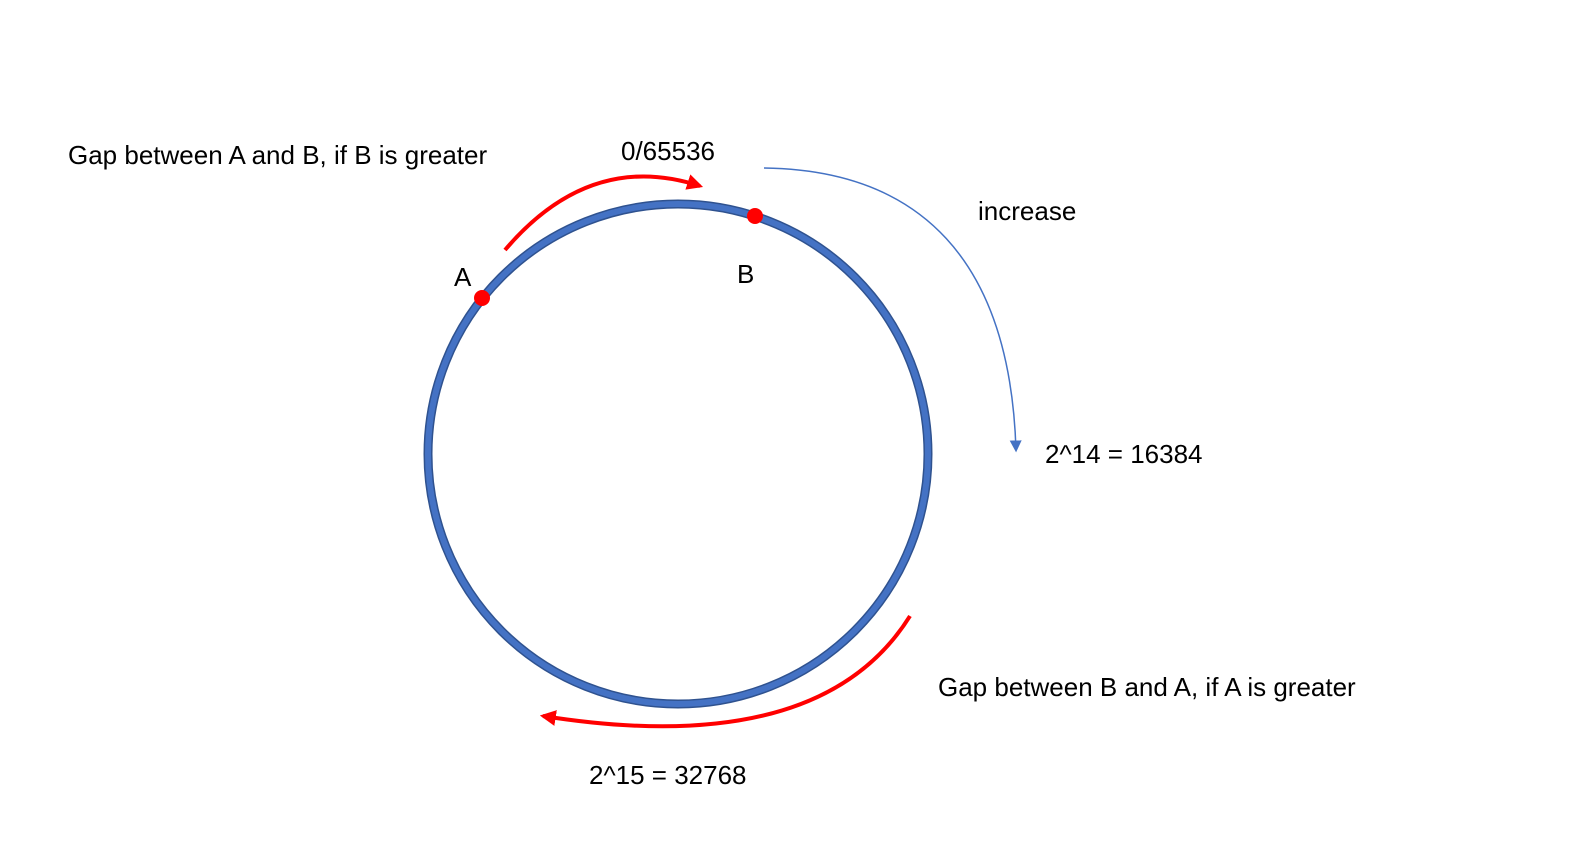 This screenshot has width=1584, height=868. Describe the element at coordinates (277, 155) in the screenshot. I see `gap-ab-label: Gap between A and B, if B is greater` at that location.